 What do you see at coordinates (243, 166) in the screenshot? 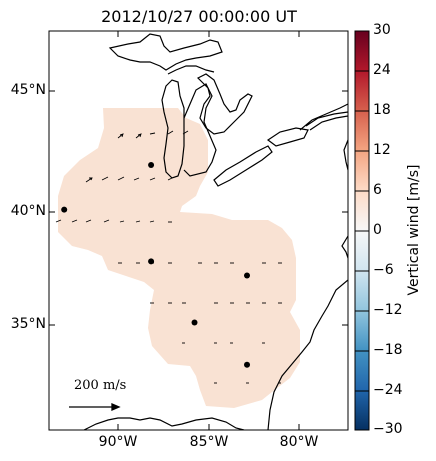
I see `lake-erie` at bounding box center [243, 166].